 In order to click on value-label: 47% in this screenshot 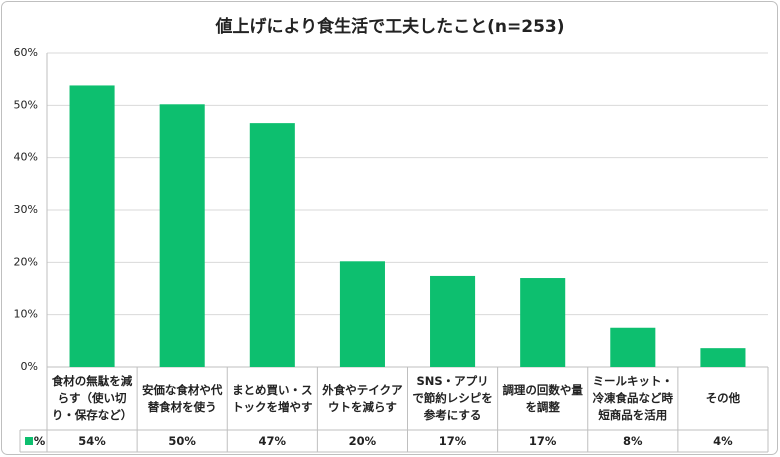, I will do `click(272, 440)`.